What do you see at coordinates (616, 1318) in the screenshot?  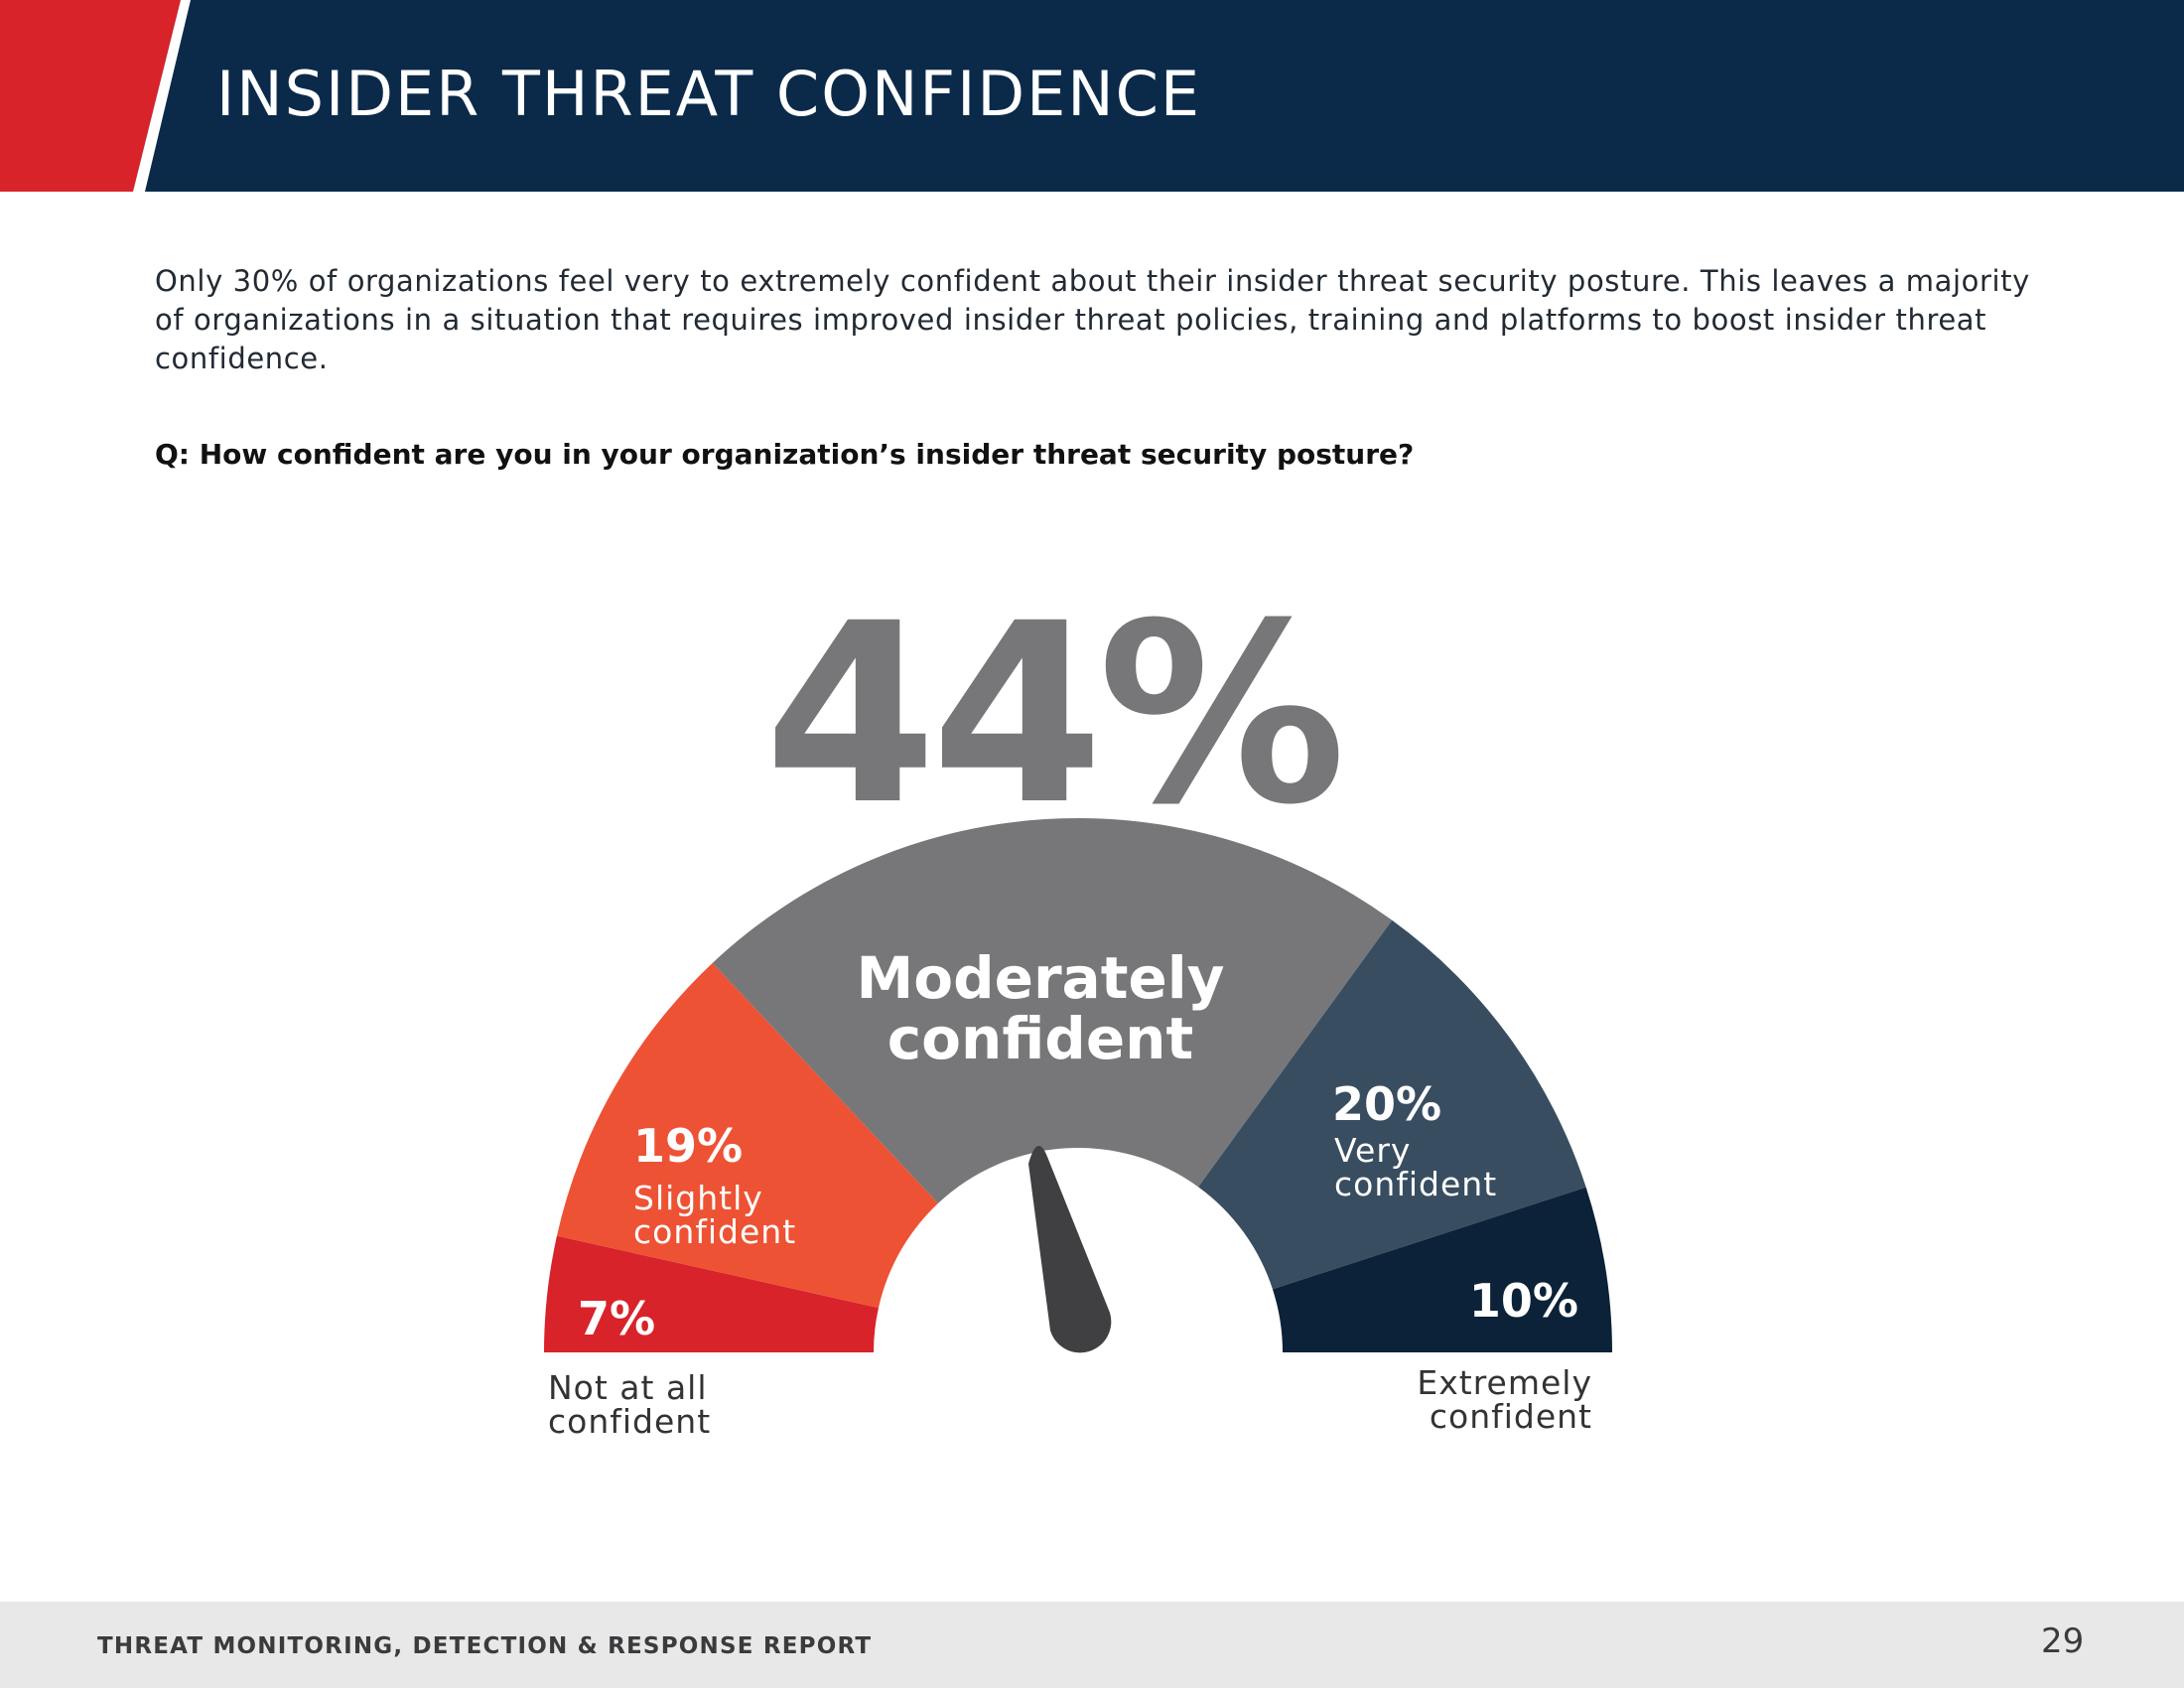 I see `segment-value-not-at-all: 7%` at bounding box center [616, 1318].